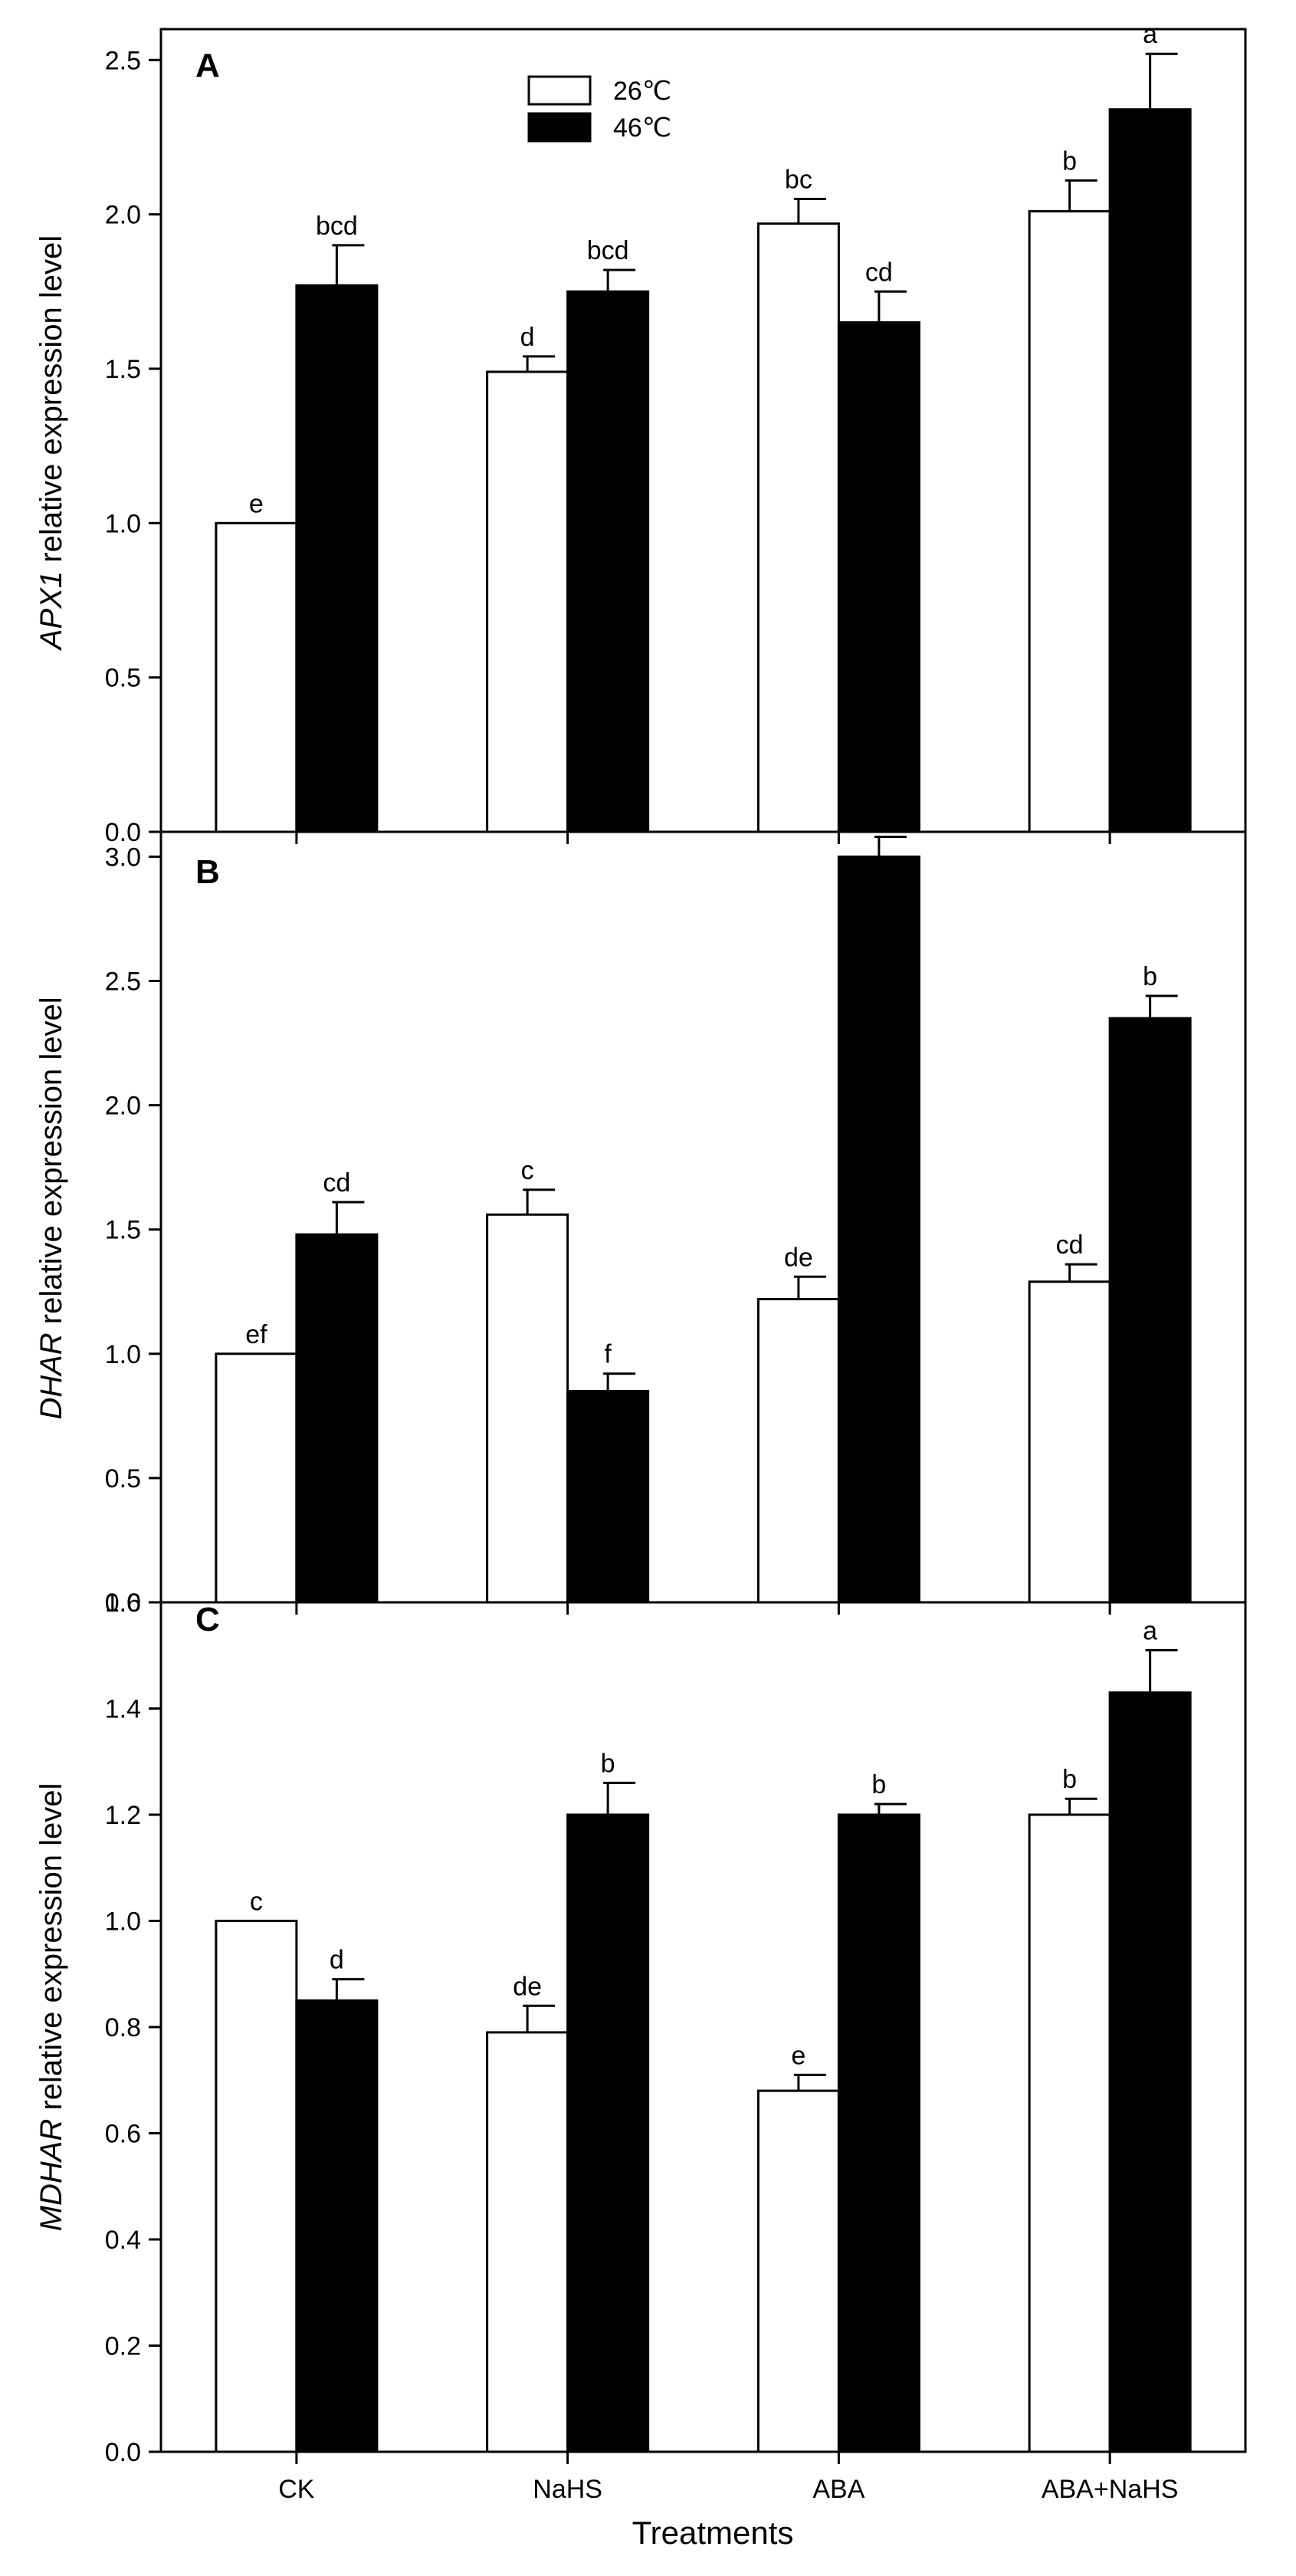 This screenshot has width=1296, height=2576. What do you see at coordinates (608, 1355) in the screenshot?
I see `significance-letter: f` at bounding box center [608, 1355].